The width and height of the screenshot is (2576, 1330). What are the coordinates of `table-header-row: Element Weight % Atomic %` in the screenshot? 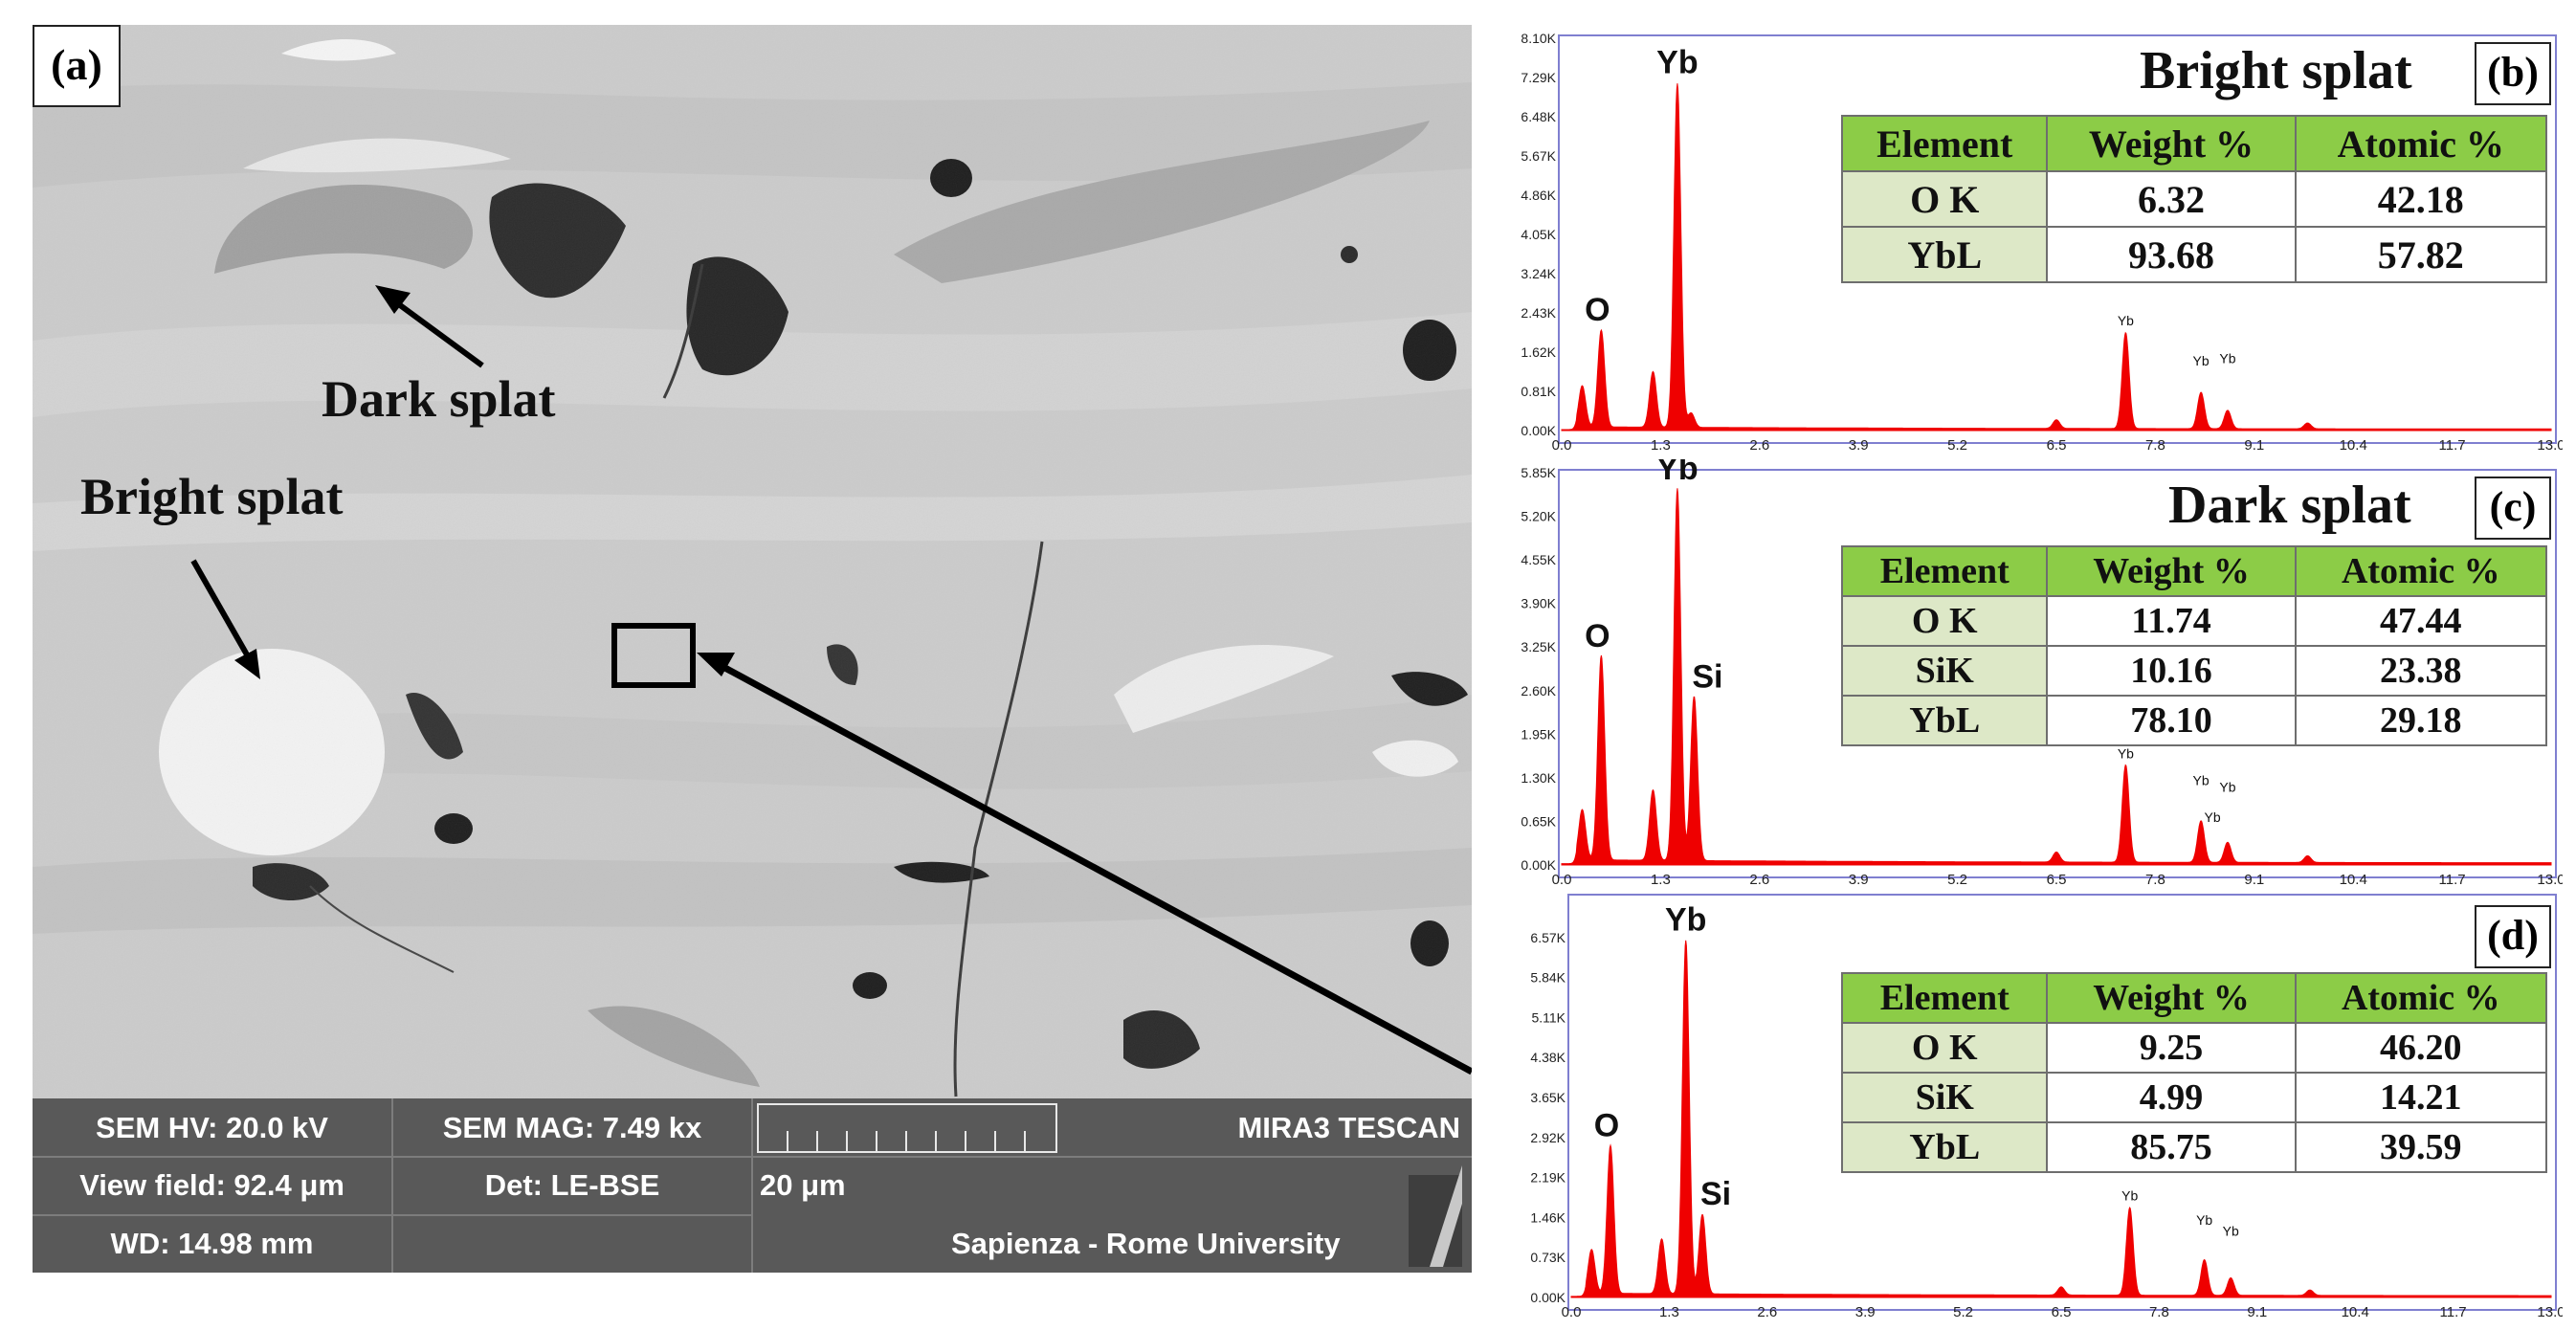 It's located at (2194, 144).